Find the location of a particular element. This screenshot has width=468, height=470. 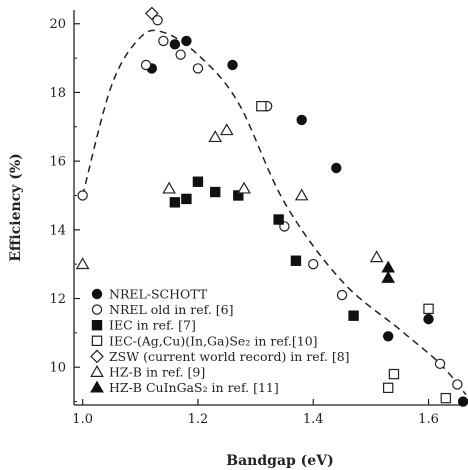

legend-label: IEC in ref. [7] is located at coordinates (152, 325).